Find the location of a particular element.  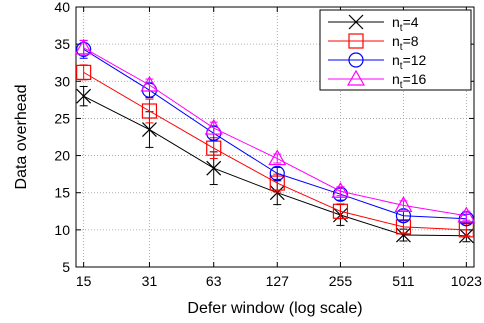

x-tick-label: 511 is located at coordinates (403, 281).